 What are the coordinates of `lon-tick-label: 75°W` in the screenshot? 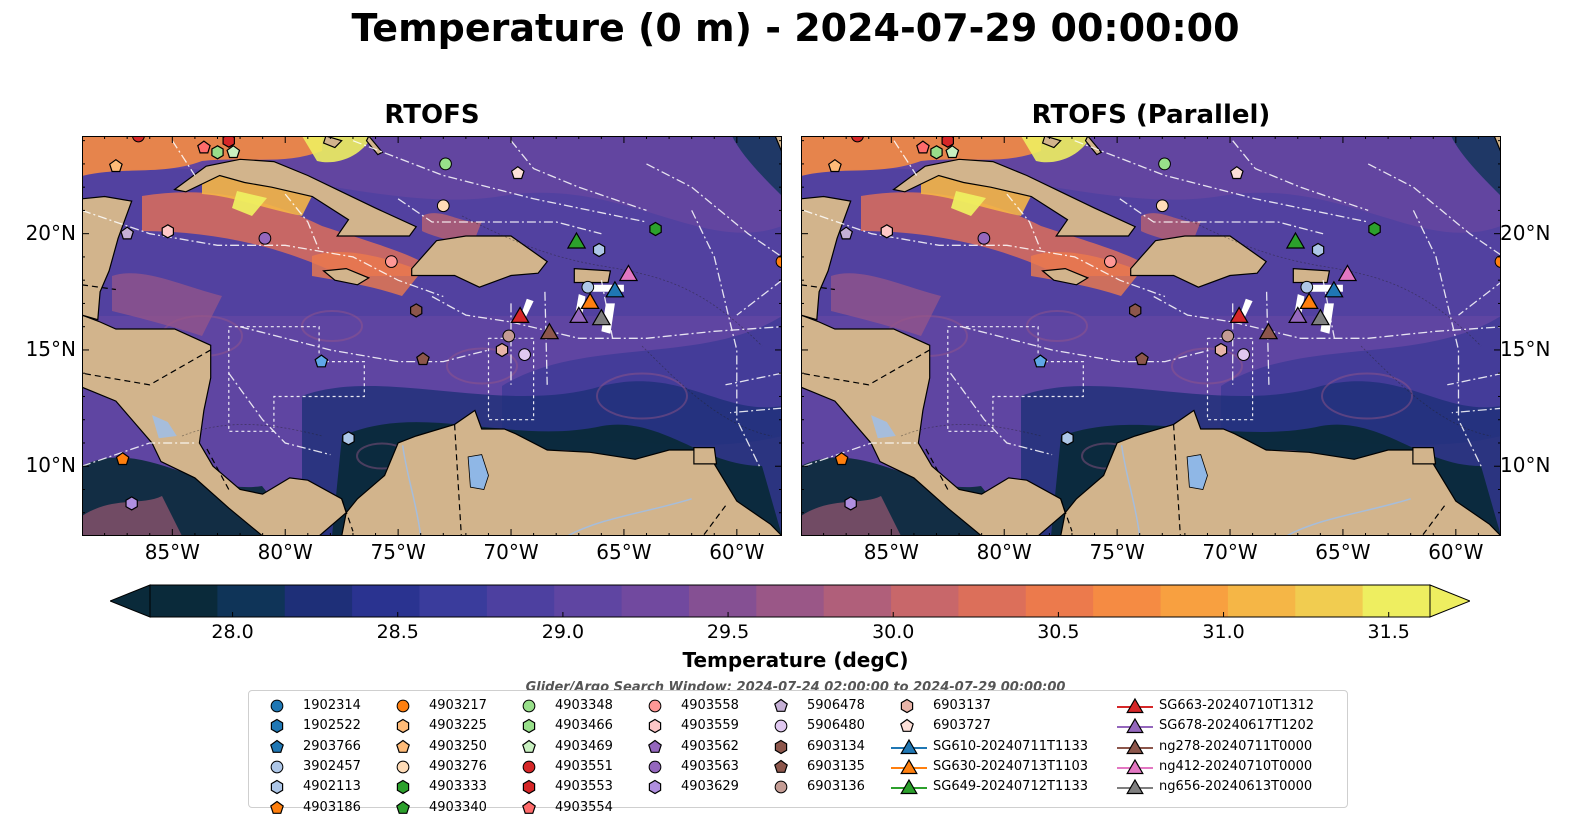 It's located at (398, 552).